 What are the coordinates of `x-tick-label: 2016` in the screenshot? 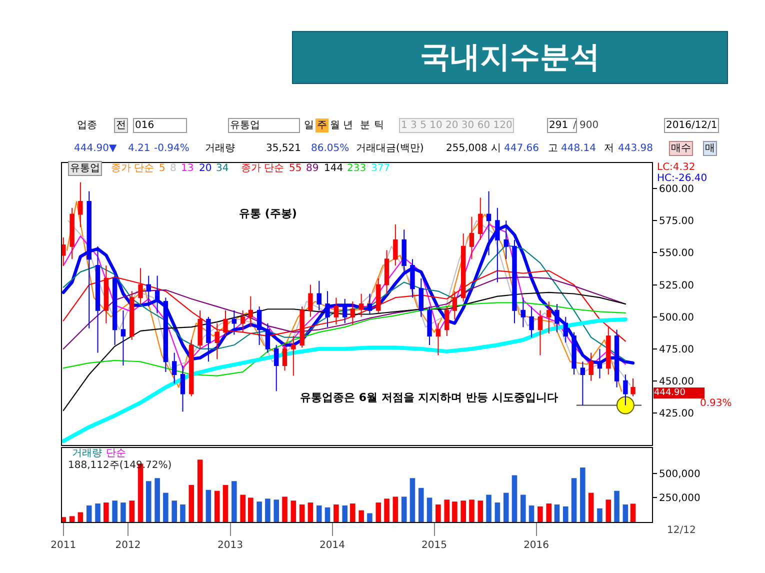 It's located at (537, 545).